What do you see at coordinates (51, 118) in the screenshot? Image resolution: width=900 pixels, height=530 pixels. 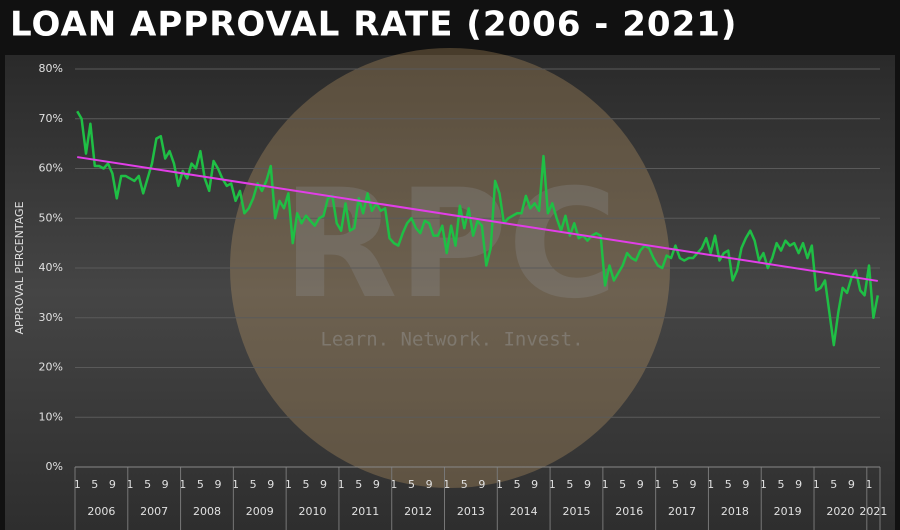 I see `y-tick-label: 70%` at bounding box center [51, 118].